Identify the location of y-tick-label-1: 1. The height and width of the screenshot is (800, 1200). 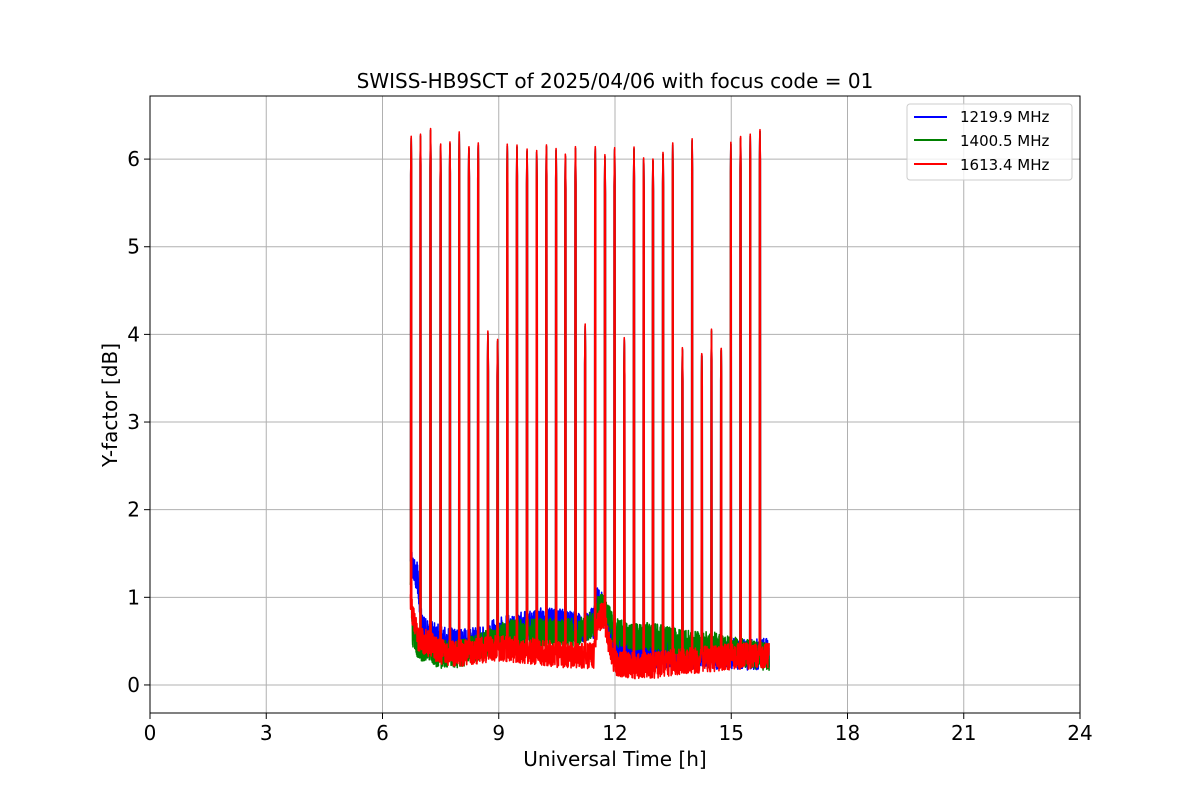
(133, 597).